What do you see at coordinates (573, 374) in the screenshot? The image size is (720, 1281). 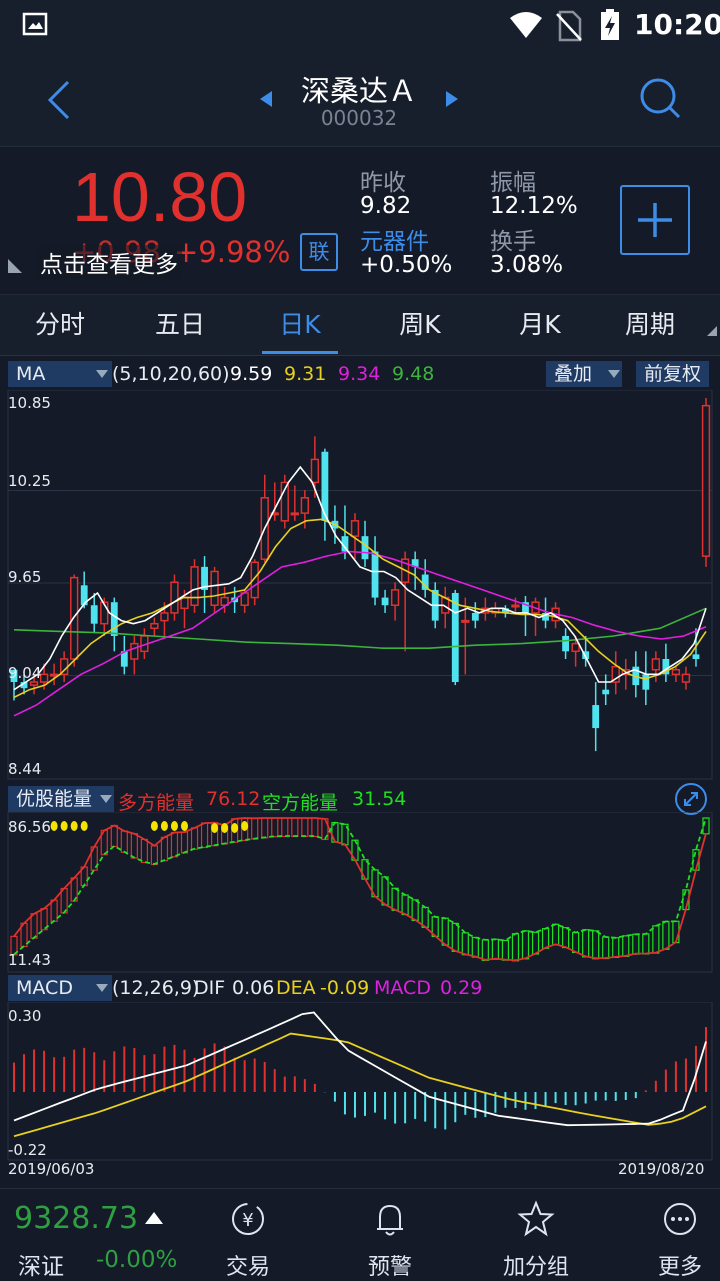 I see `overlay-label: 叠加` at bounding box center [573, 374].